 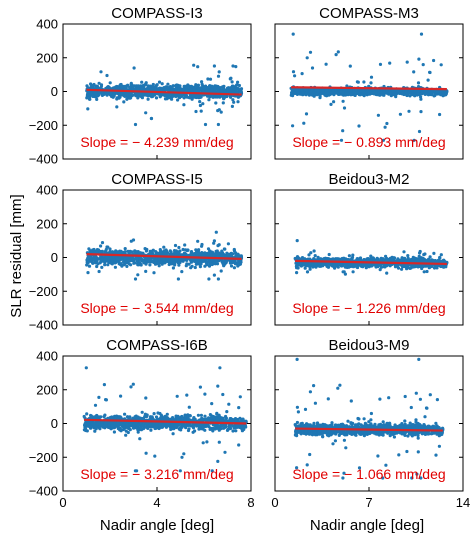 What do you see at coordinates (43, 159) in the screenshot?
I see `y-tick-label: −400` at bounding box center [43, 159].